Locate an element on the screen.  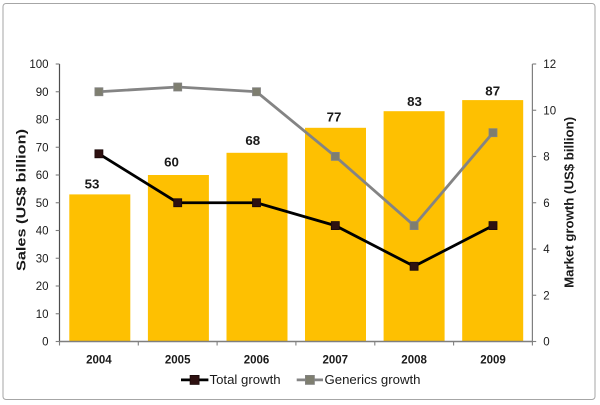
svg-text: 30 is located at coordinates (42, 259).